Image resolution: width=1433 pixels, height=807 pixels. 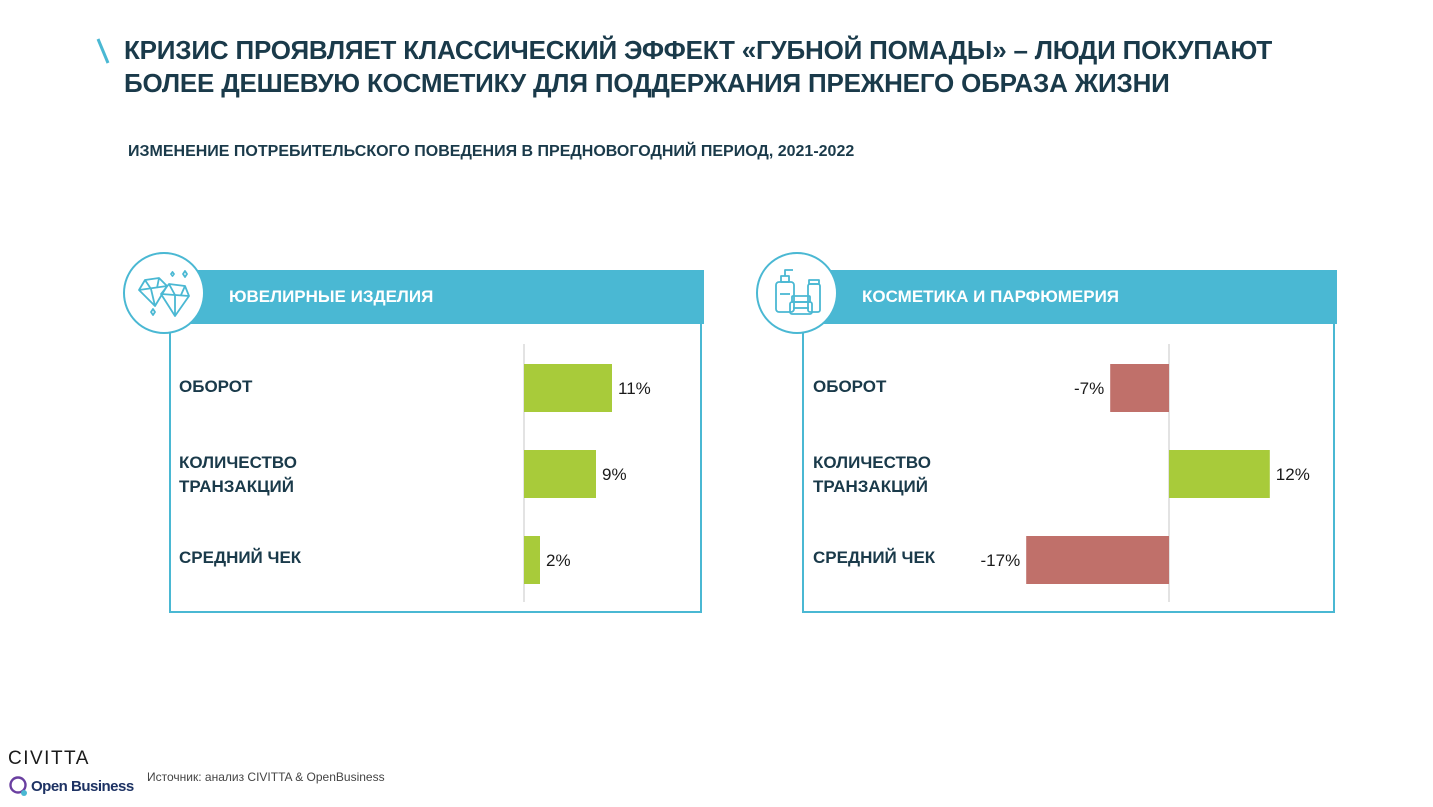 What do you see at coordinates (18, 786) in the screenshot?
I see `openbusiness-logo-mark` at bounding box center [18, 786].